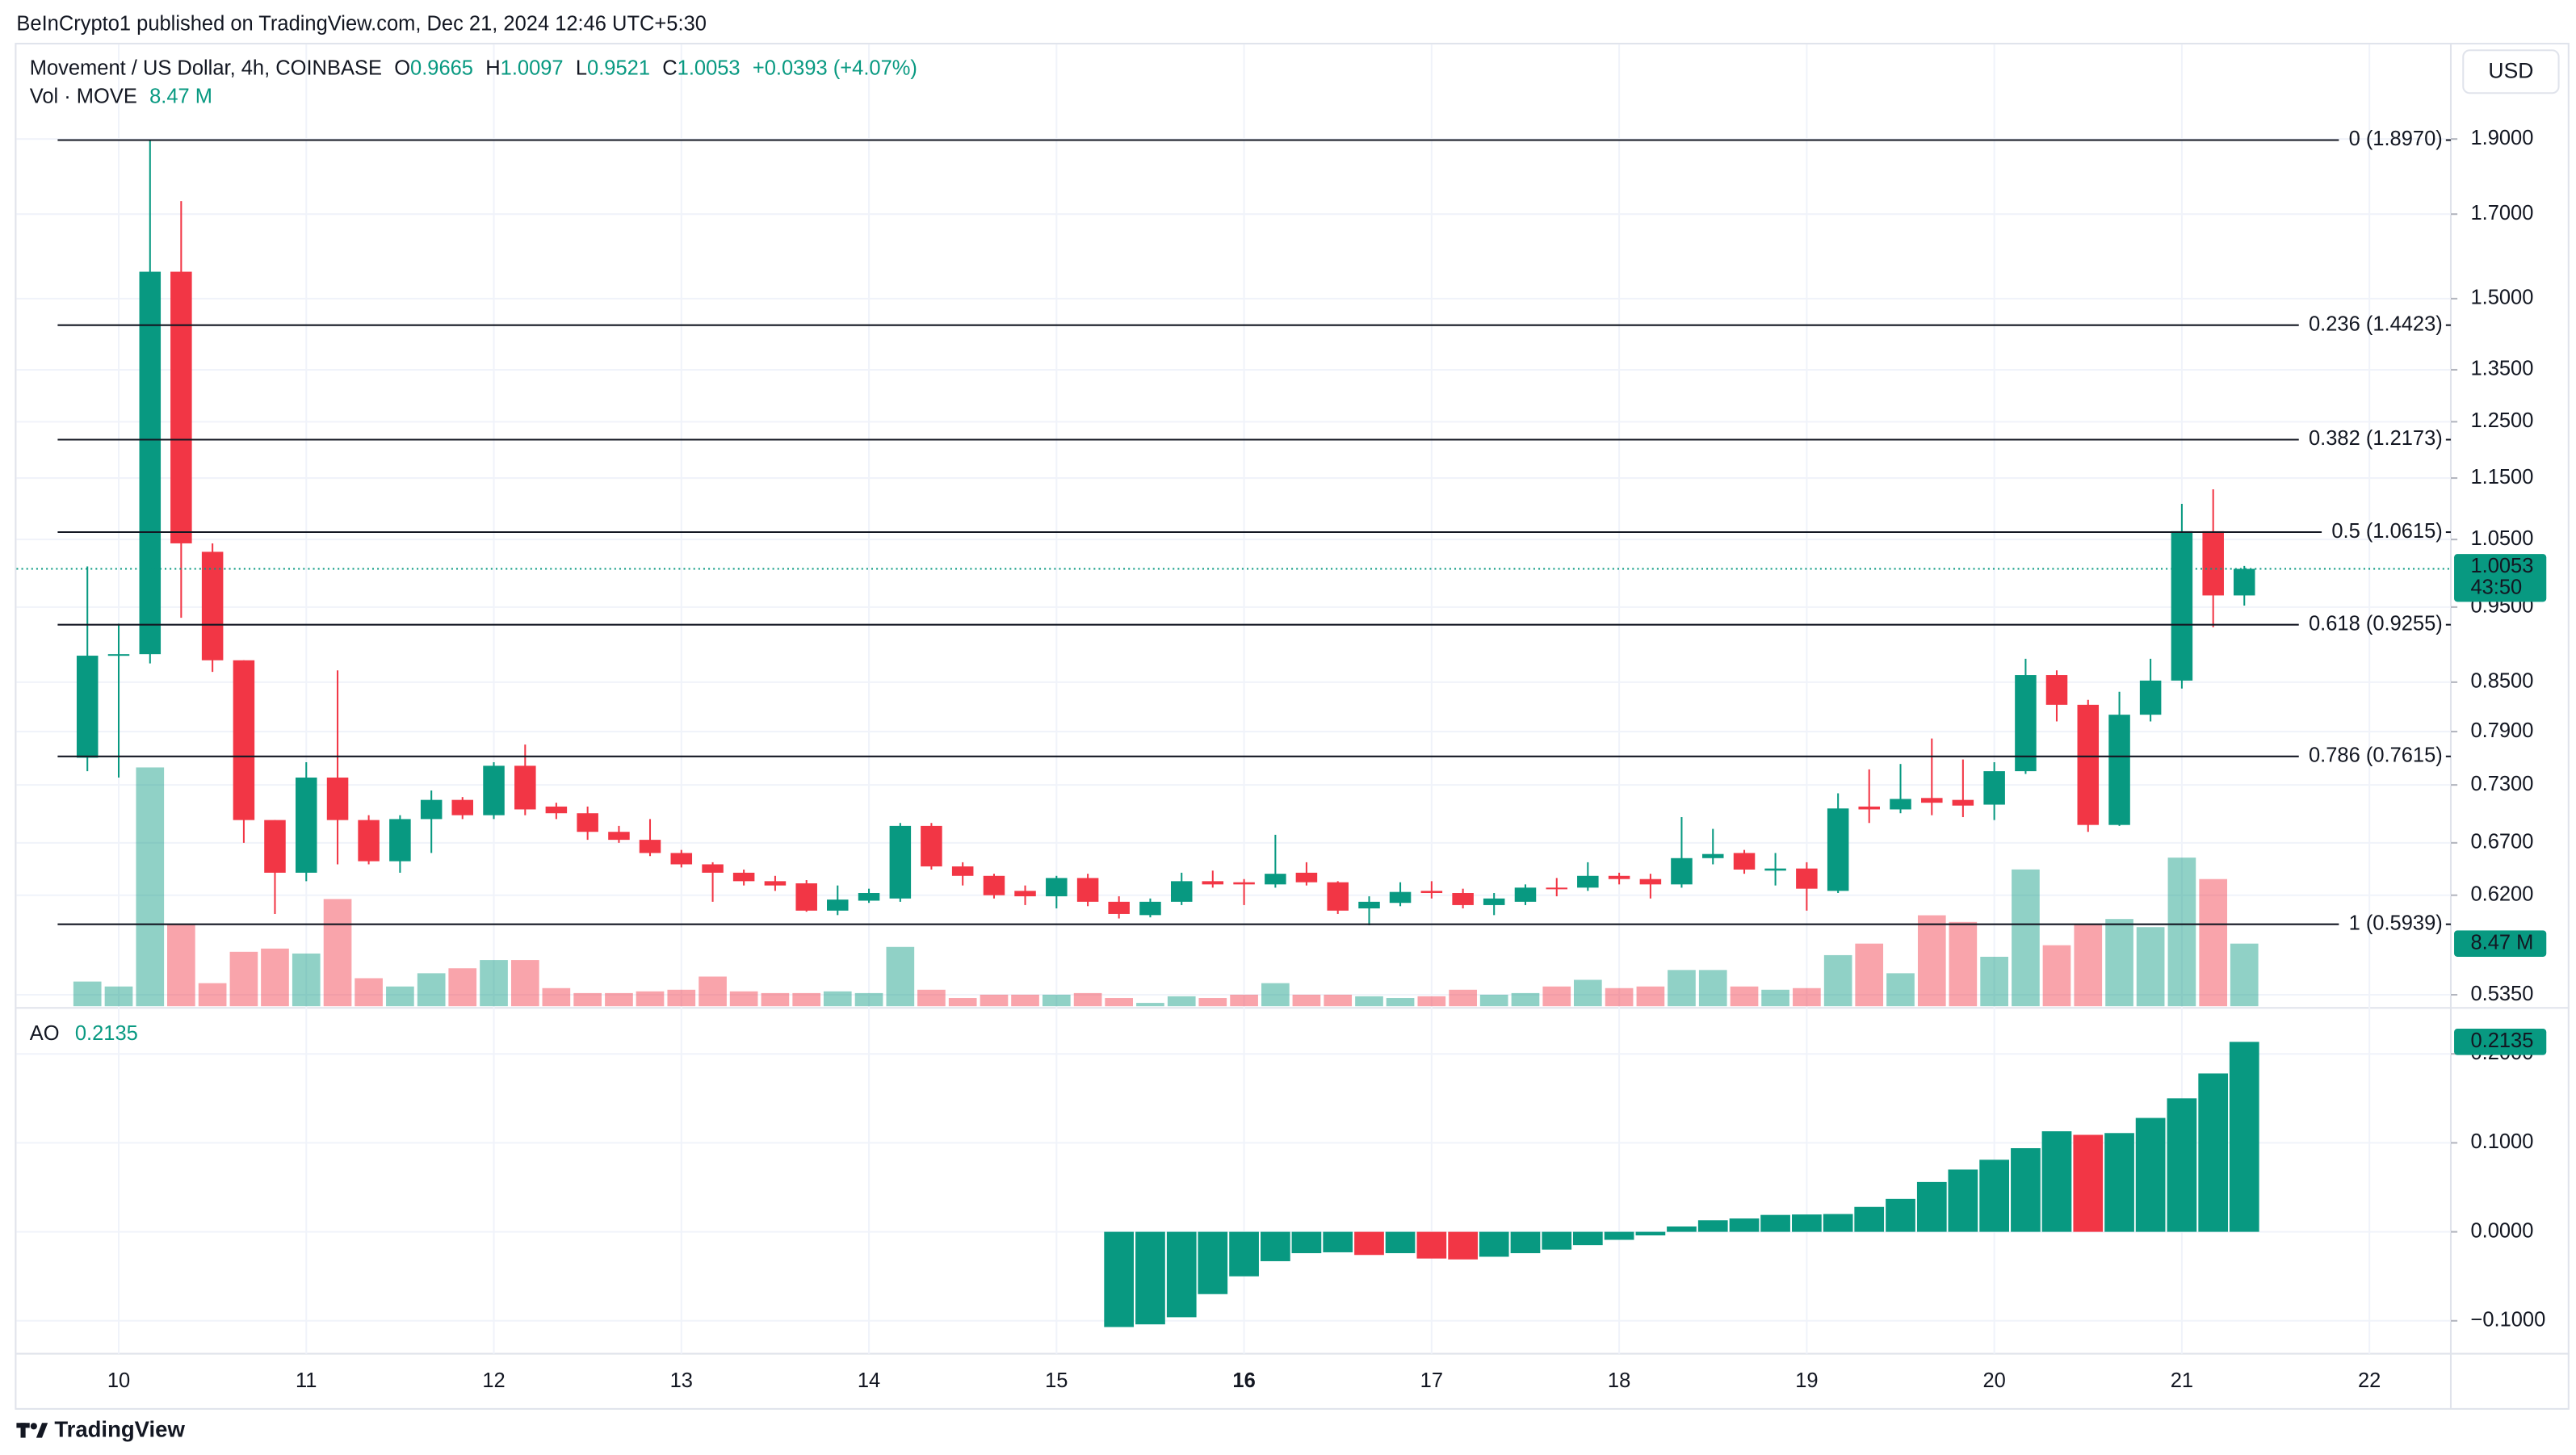 This screenshot has width=2576, height=1455. Describe the element at coordinates (2501, 138) in the screenshot. I see `y-tick-label: 1.9000` at that location.